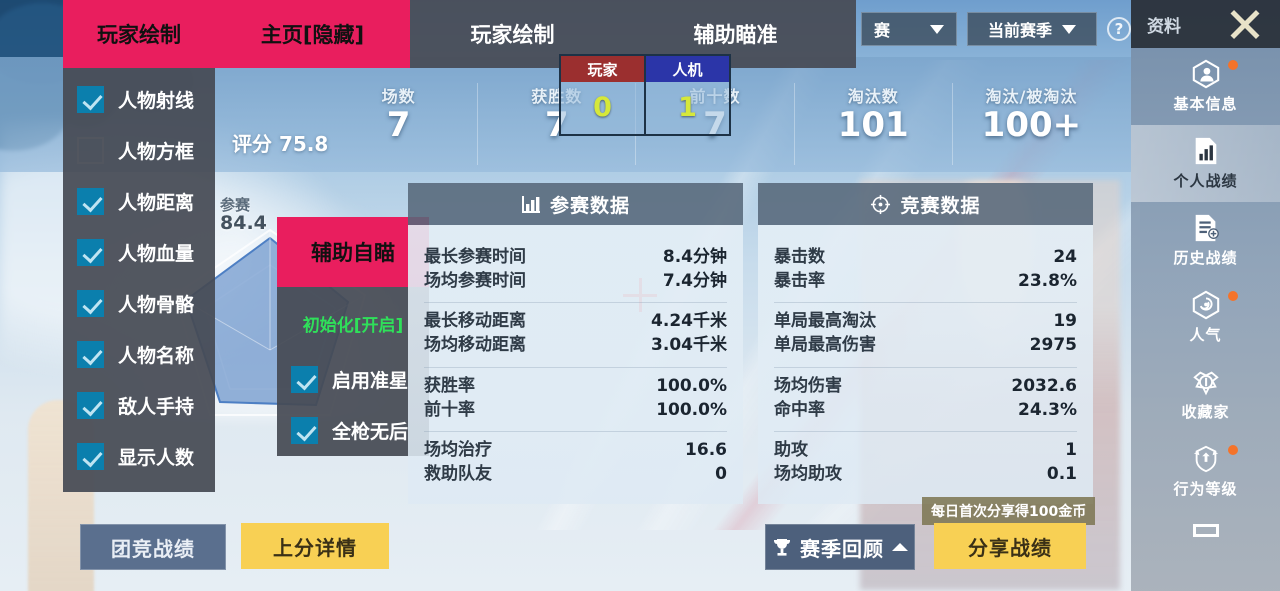 This screenshot has width=1280, height=591. Describe the element at coordinates (139, 252) in the screenshot. I see `cheat-option-row: 人物血量` at that location.